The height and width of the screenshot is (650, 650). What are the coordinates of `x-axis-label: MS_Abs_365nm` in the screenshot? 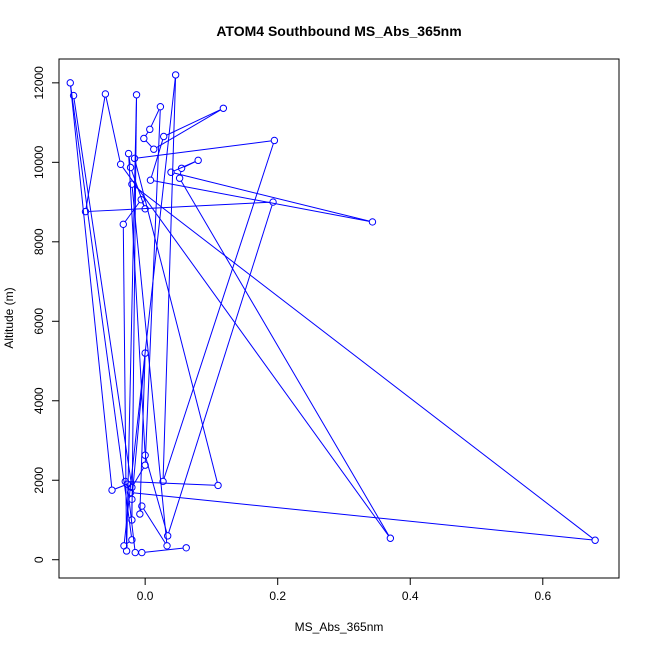 It's located at (339, 627).